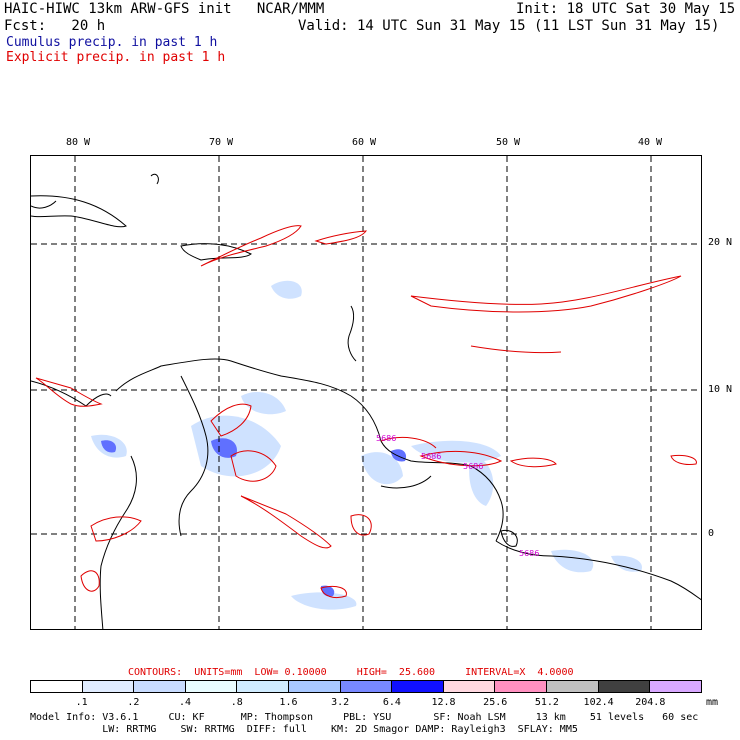 Image resolution: width=740 pixels, height=740 pixels. What do you see at coordinates (712, 702) in the screenshot?
I see `legend-units: mm` at bounding box center [712, 702].